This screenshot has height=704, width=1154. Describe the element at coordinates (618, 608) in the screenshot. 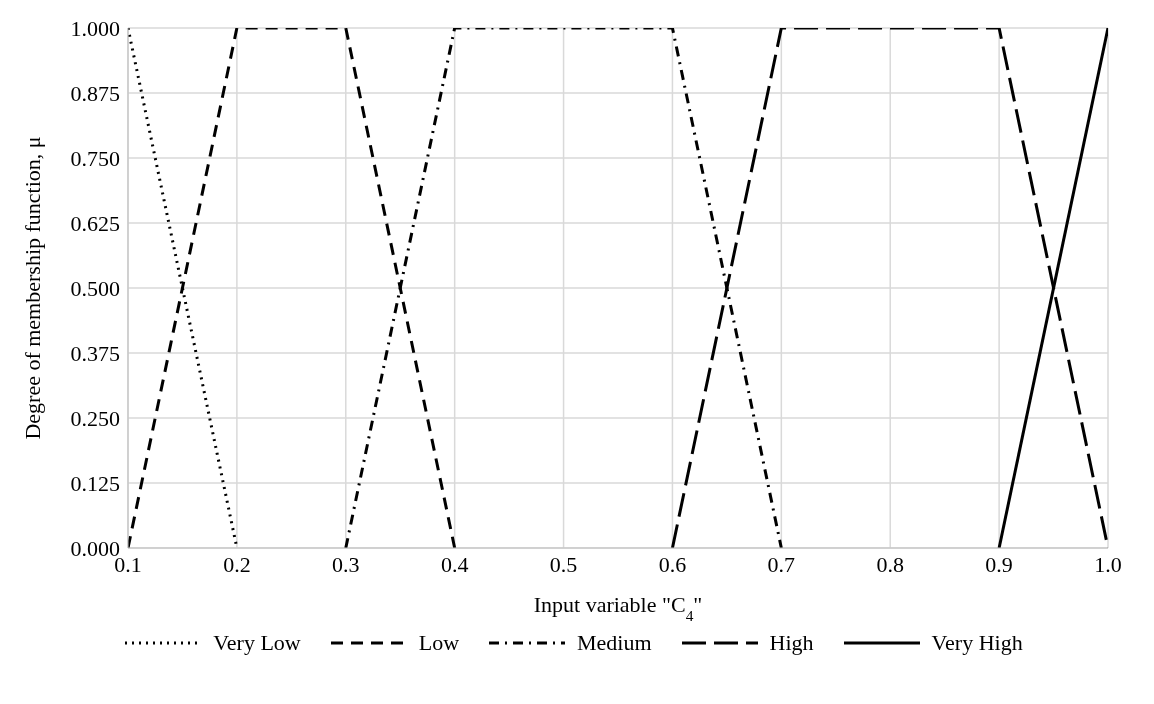

I see `x-axis-title: Input variable "C$_{4}$"` at that location.